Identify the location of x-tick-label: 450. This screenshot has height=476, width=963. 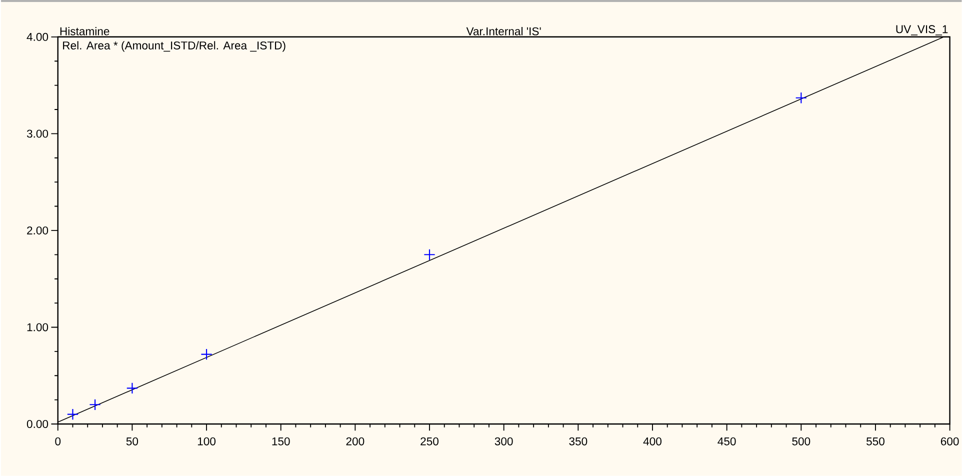
(727, 441).